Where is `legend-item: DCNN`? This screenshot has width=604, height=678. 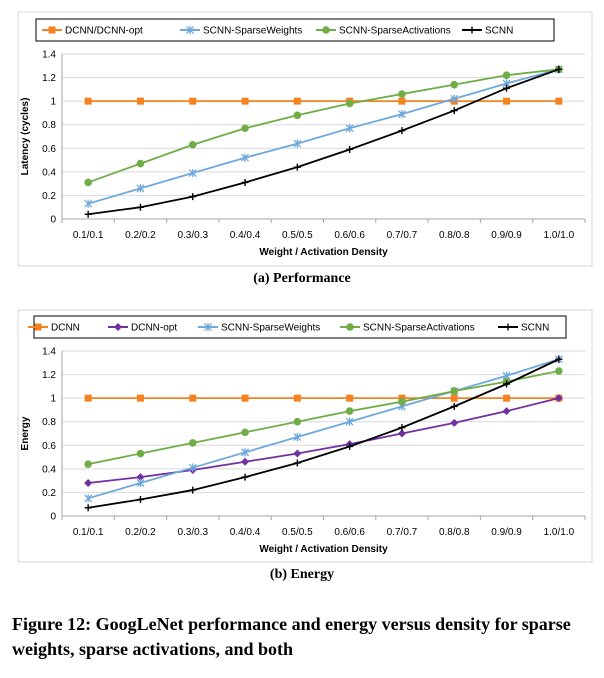 legend-item: DCNN is located at coordinates (54, 328).